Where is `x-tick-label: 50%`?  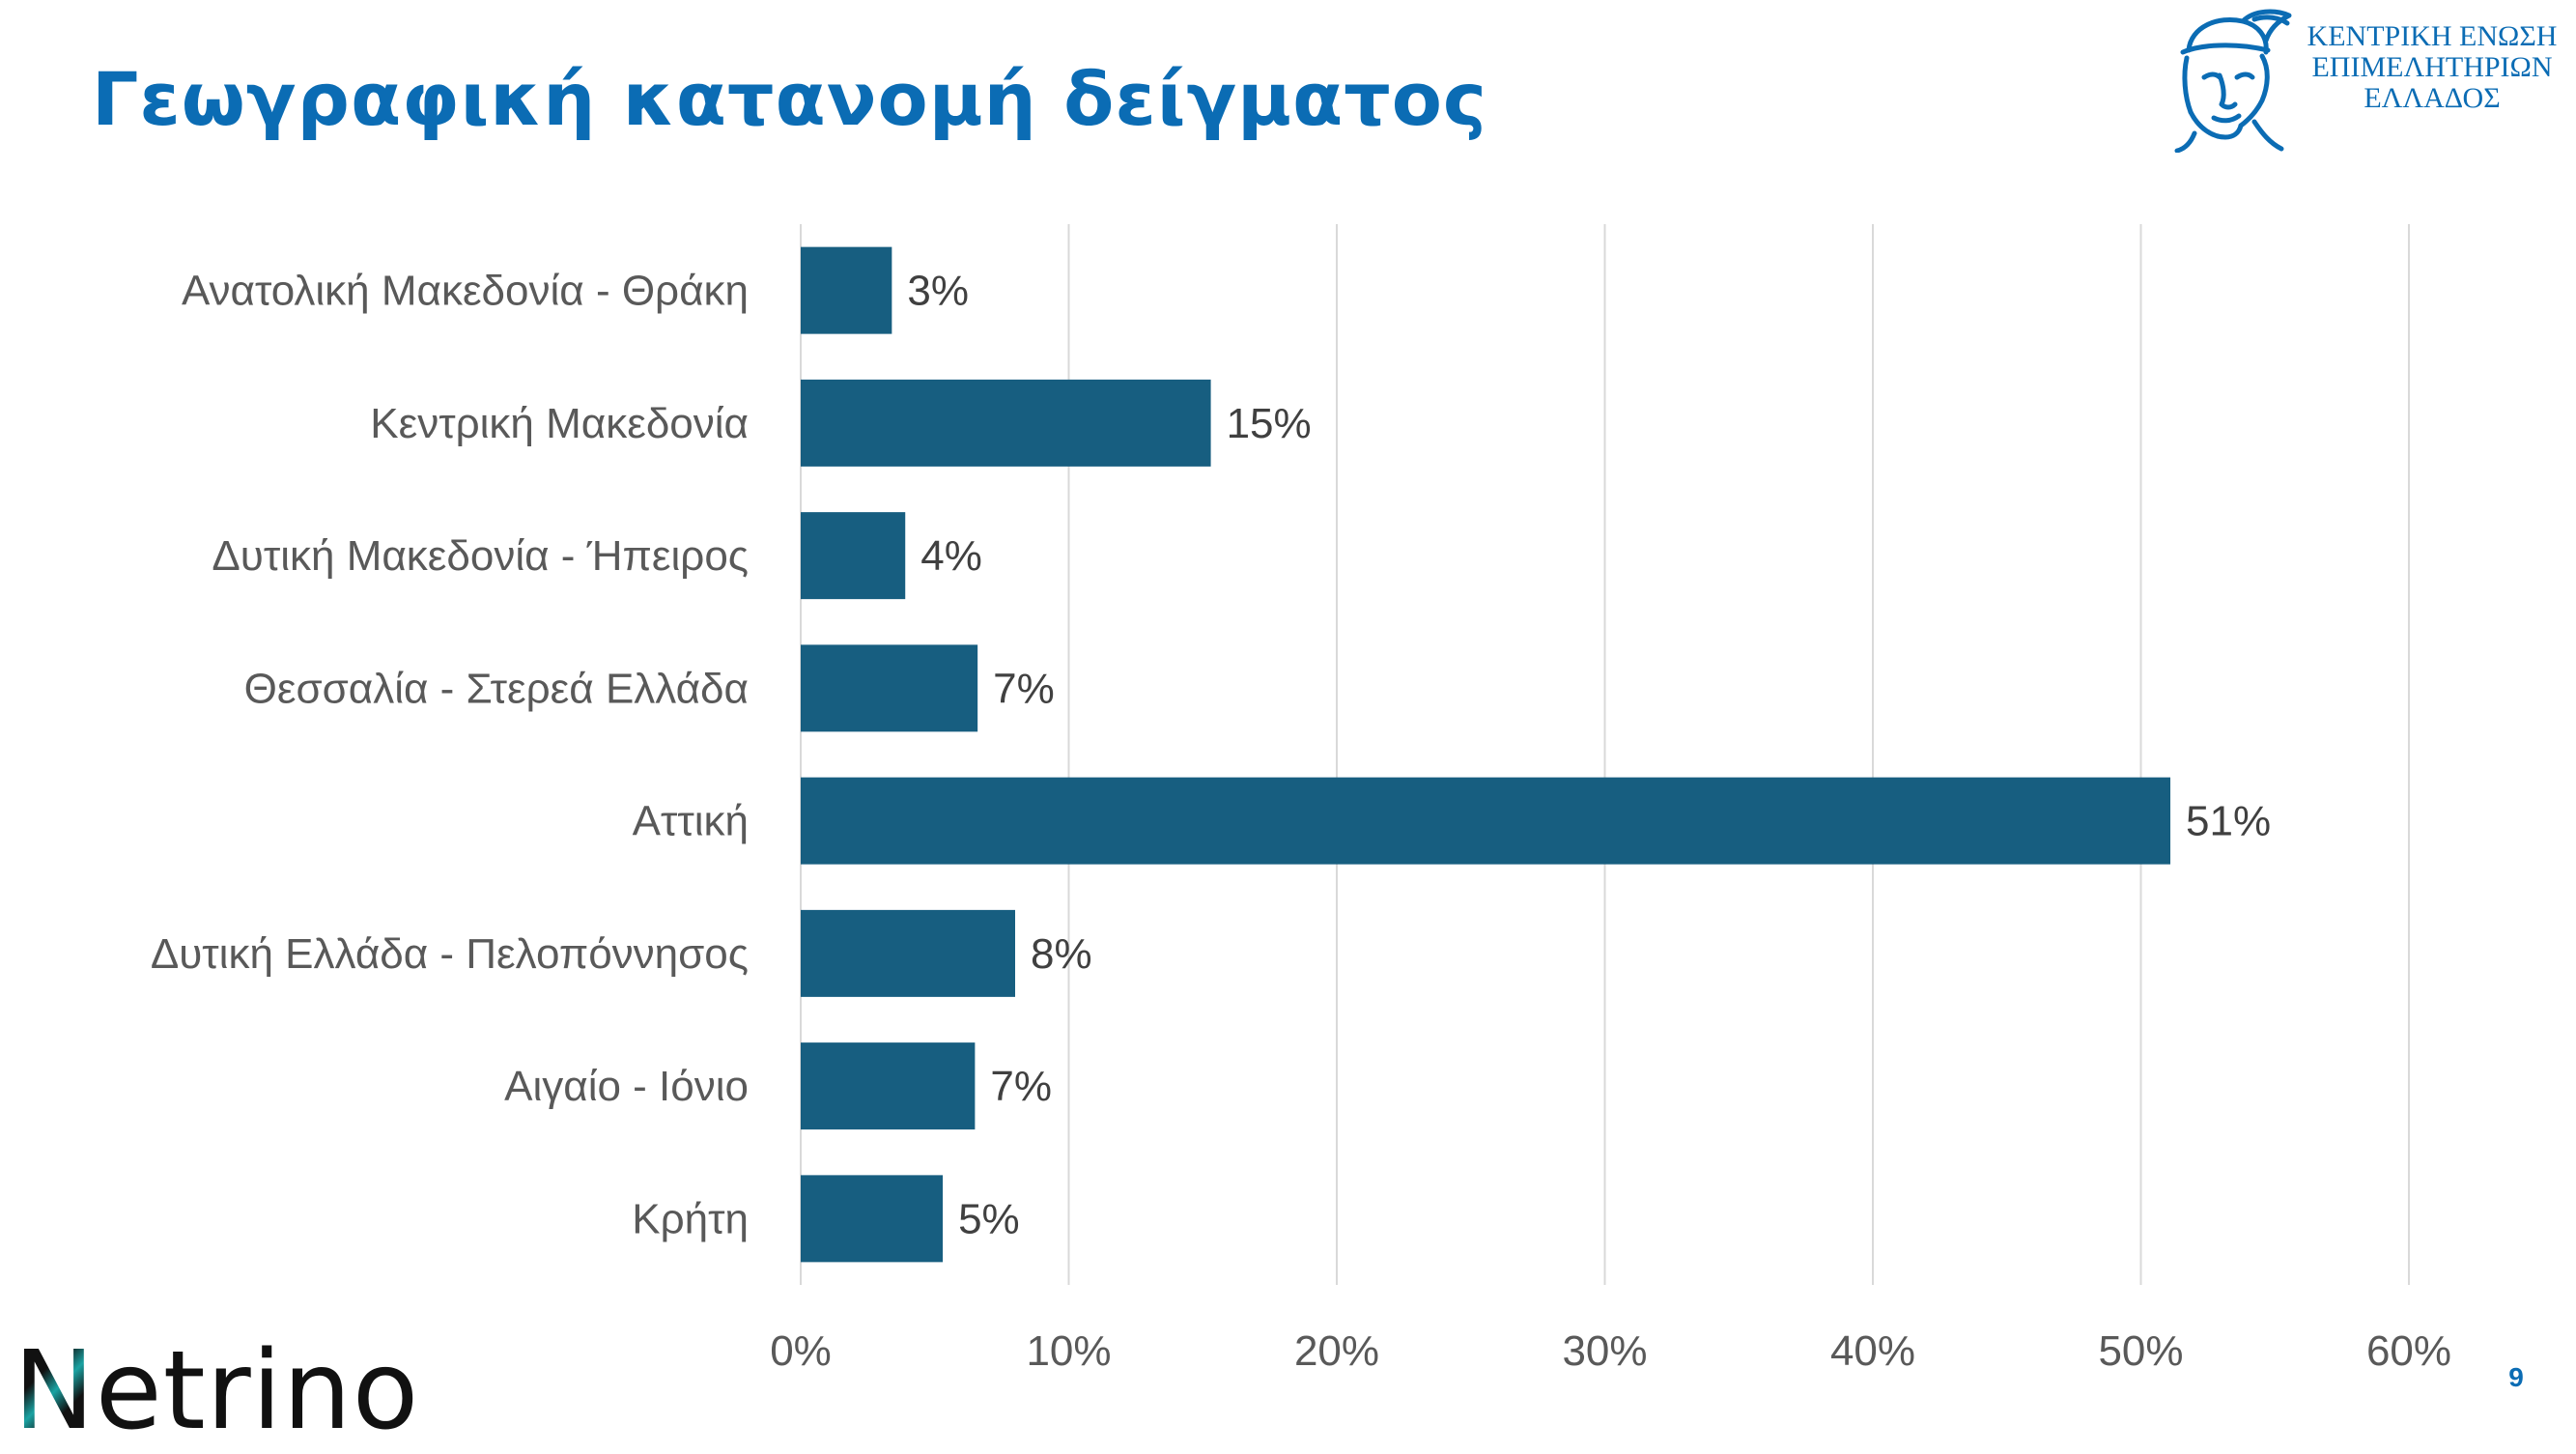
x-tick-label: 50% is located at coordinates (2140, 1351).